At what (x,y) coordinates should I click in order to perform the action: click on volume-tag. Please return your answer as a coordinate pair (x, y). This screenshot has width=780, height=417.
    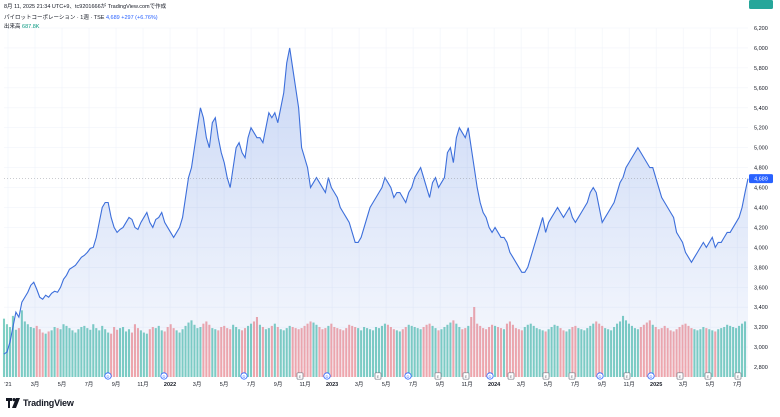
    Looking at the image, I should click on (761, 4).